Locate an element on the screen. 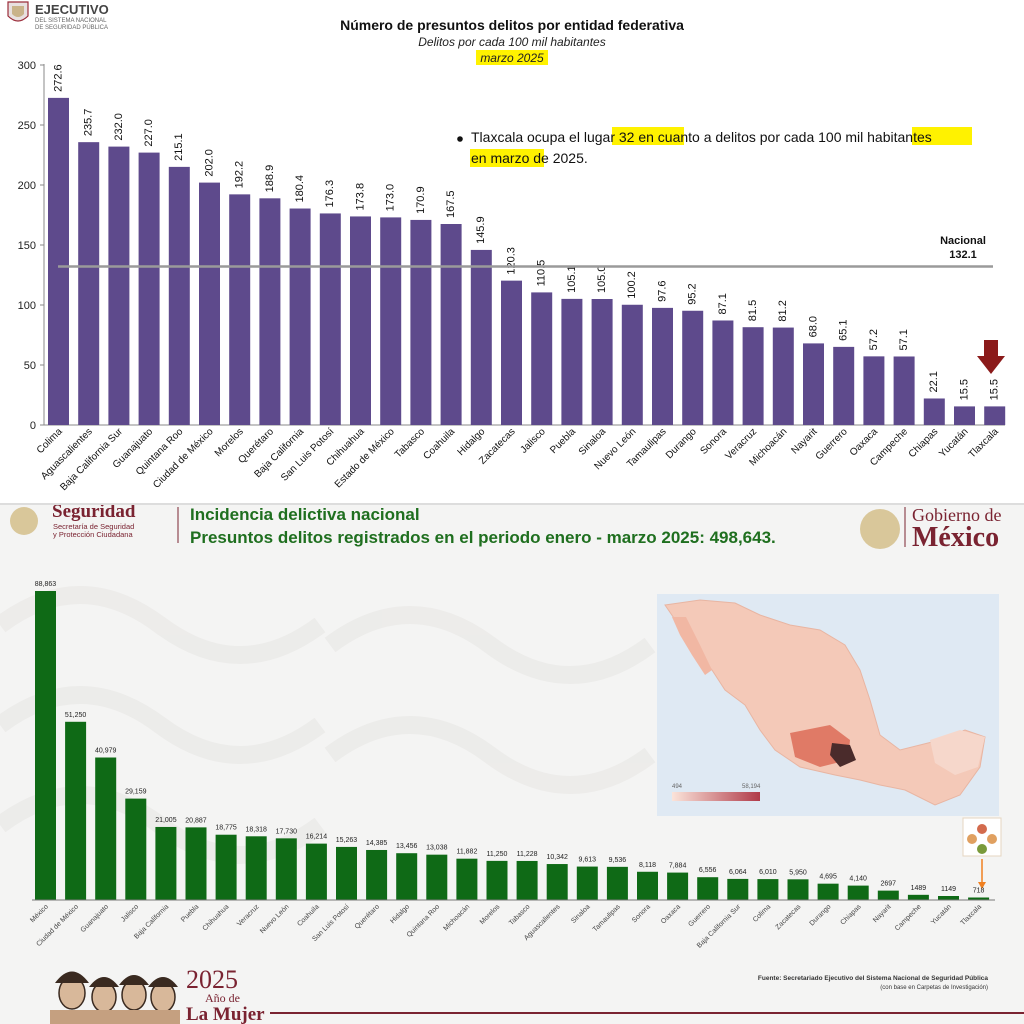 The width and height of the screenshot is (1024, 1024). value-label: 18,775 is located at coordinates (226, 828).